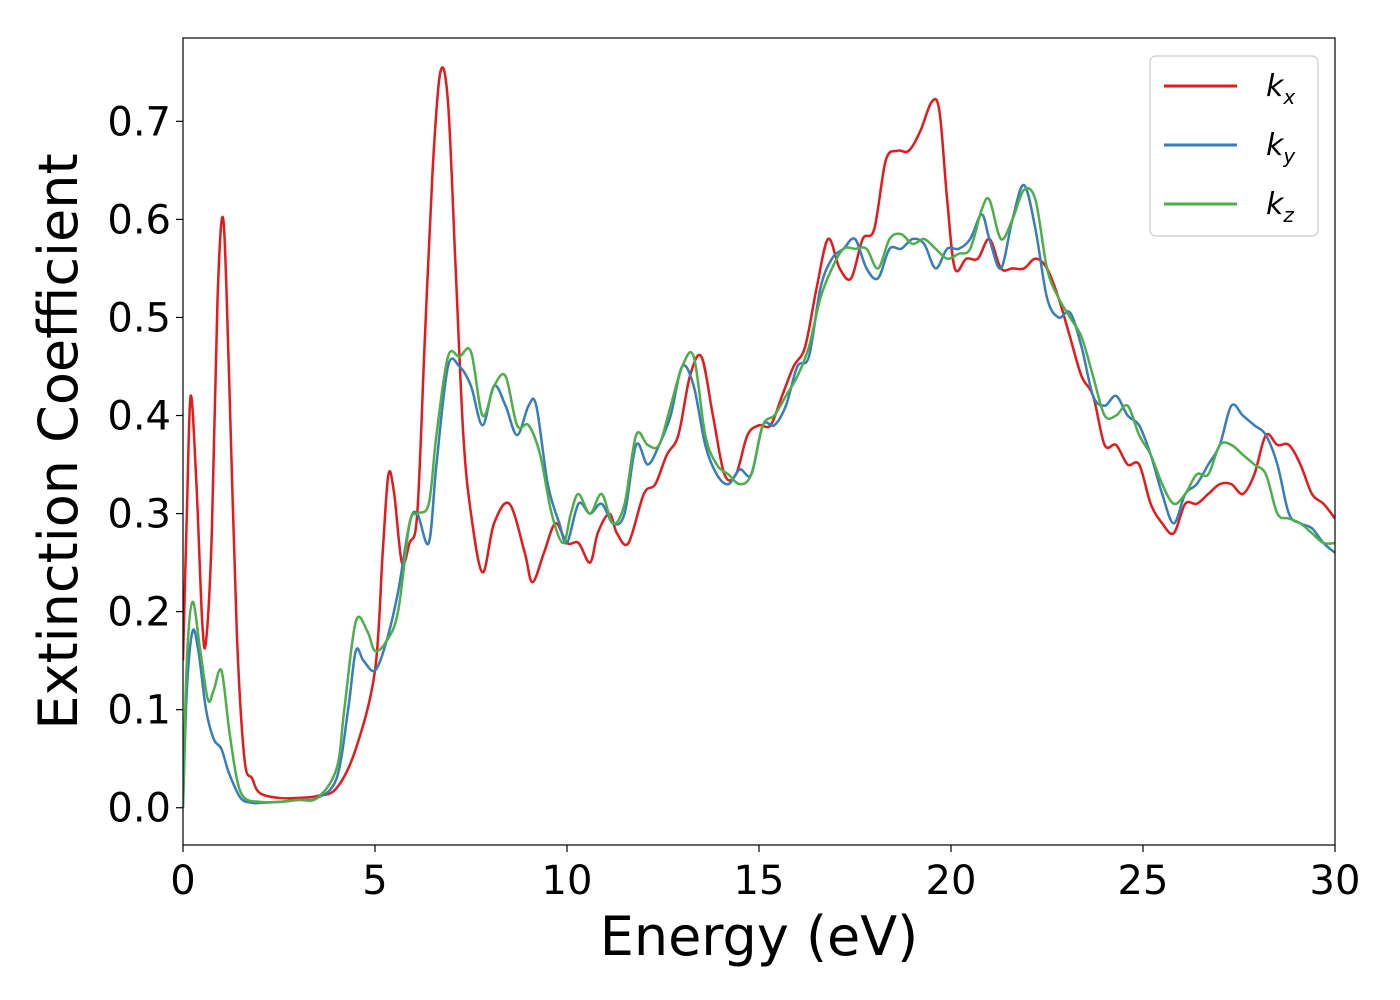 Image resolution: width=1400 pixels, height=1000 pixels. Describe the element at coordinates (139, 417) in the screenshot. I see `y-tick-label: 0.4` at that location.